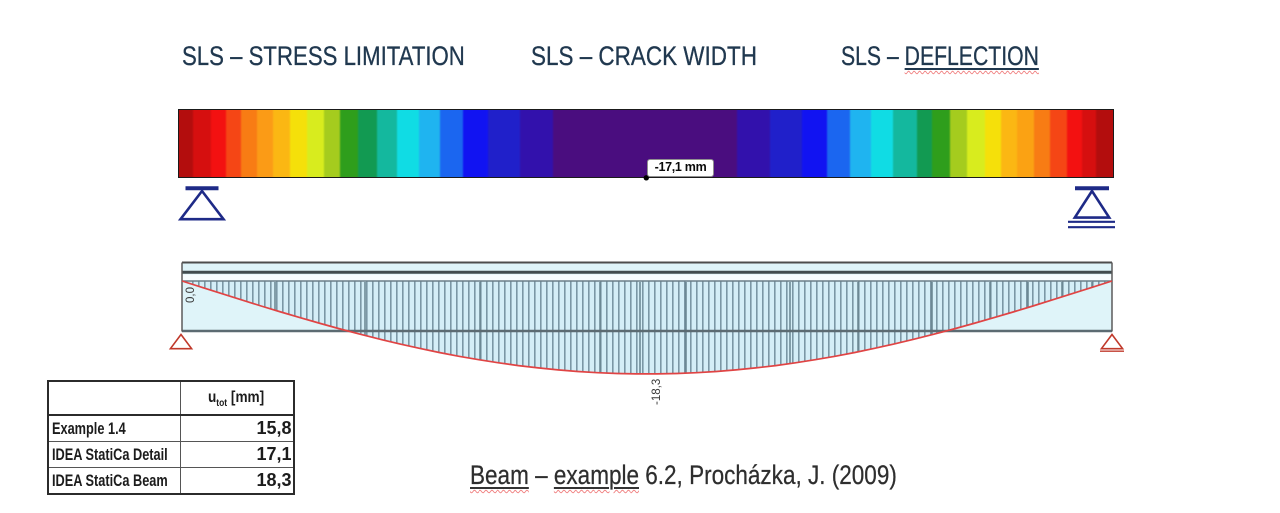 Image resolution: width=1280 pixels, height=513 pixels. Describe the element at coordinates (191, 295) in the screenshot. I see `svg-text: 0,0` at that location.